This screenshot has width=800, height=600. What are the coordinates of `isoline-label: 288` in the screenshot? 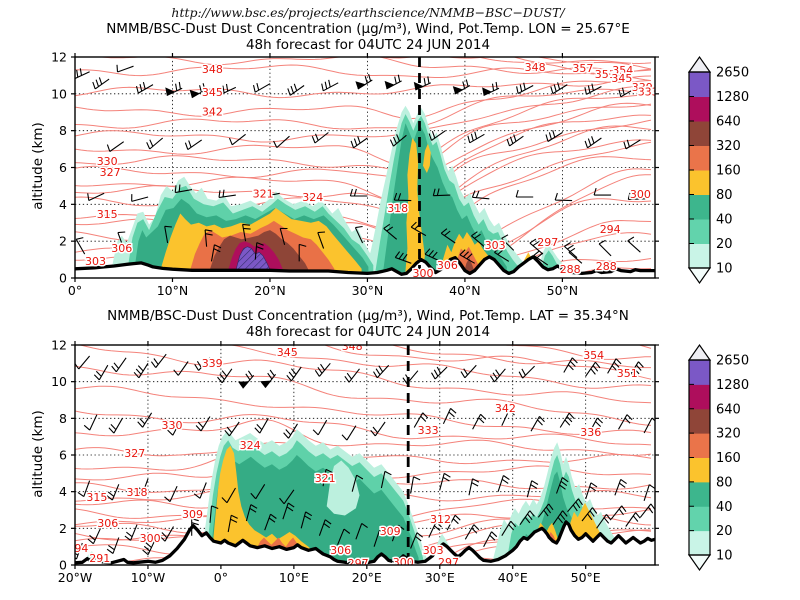 It's located at (606, 266).